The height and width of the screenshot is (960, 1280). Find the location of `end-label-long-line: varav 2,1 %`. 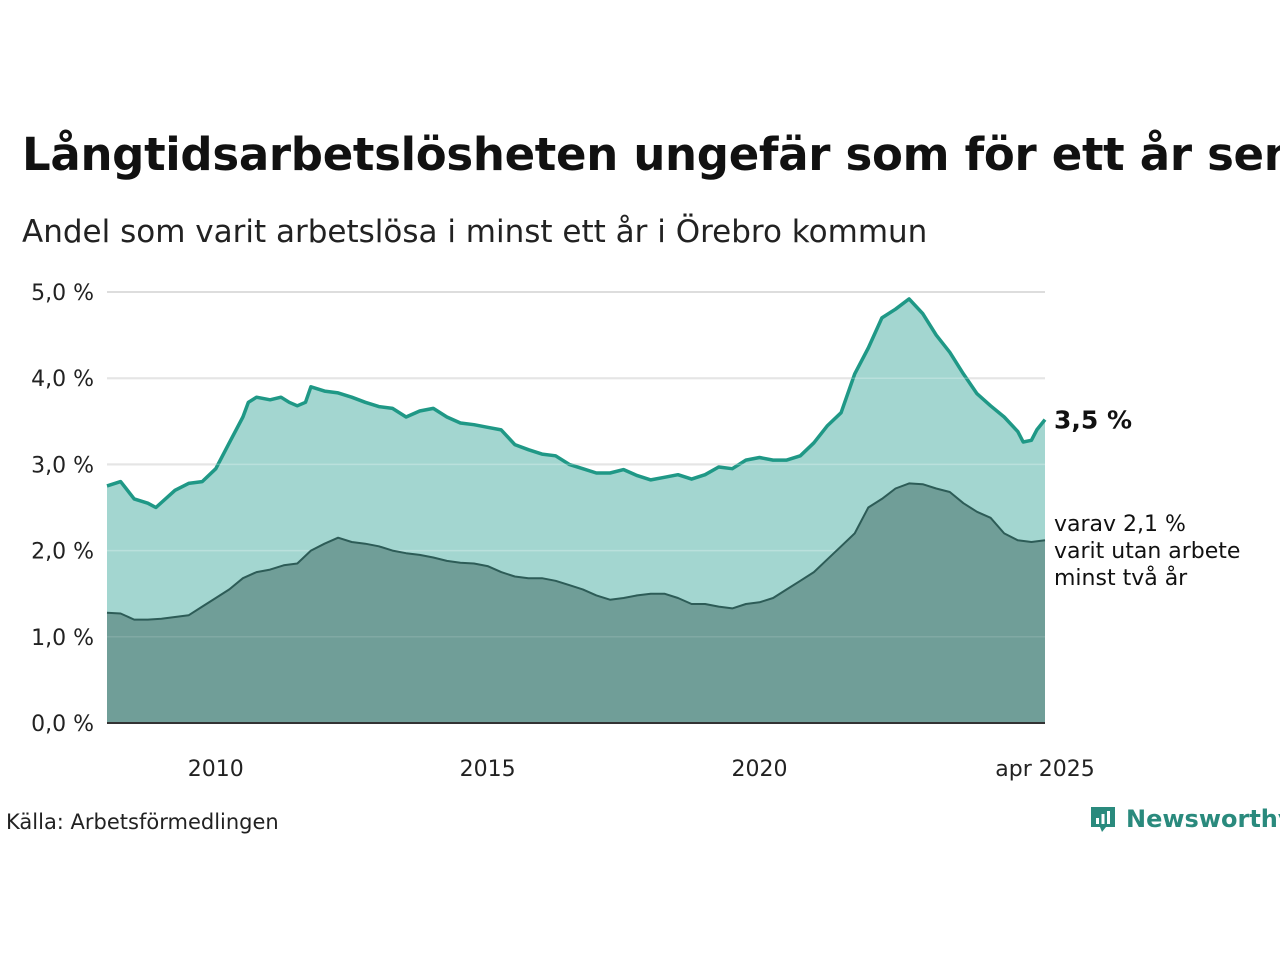

end-label-long-line: varav 2,1 % is located at coordinates (1120, 524).